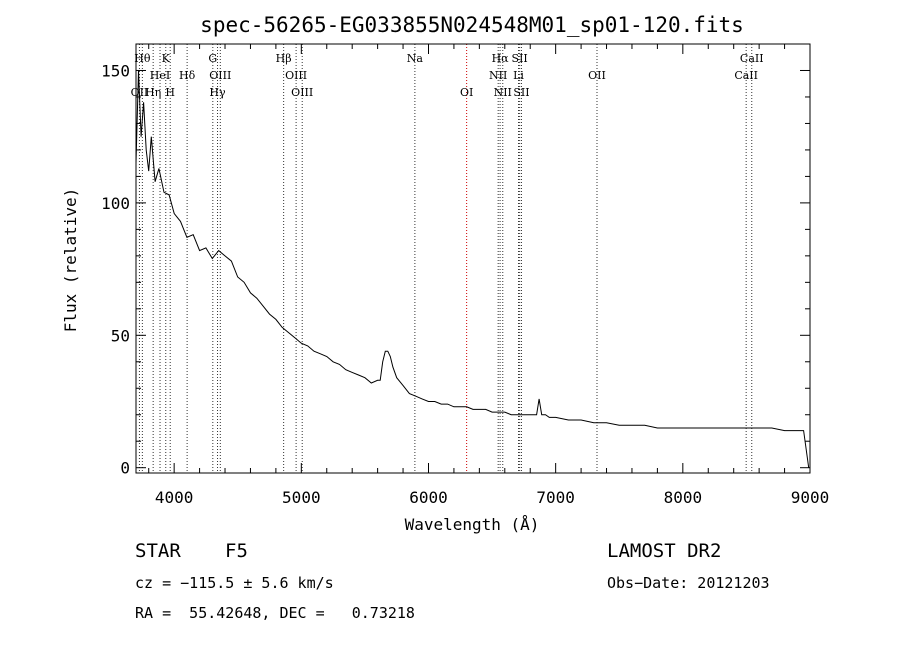 The width and height of the screenshot is (900, 650). I want to click on x-tick-label: 4000, so click(174, 497).